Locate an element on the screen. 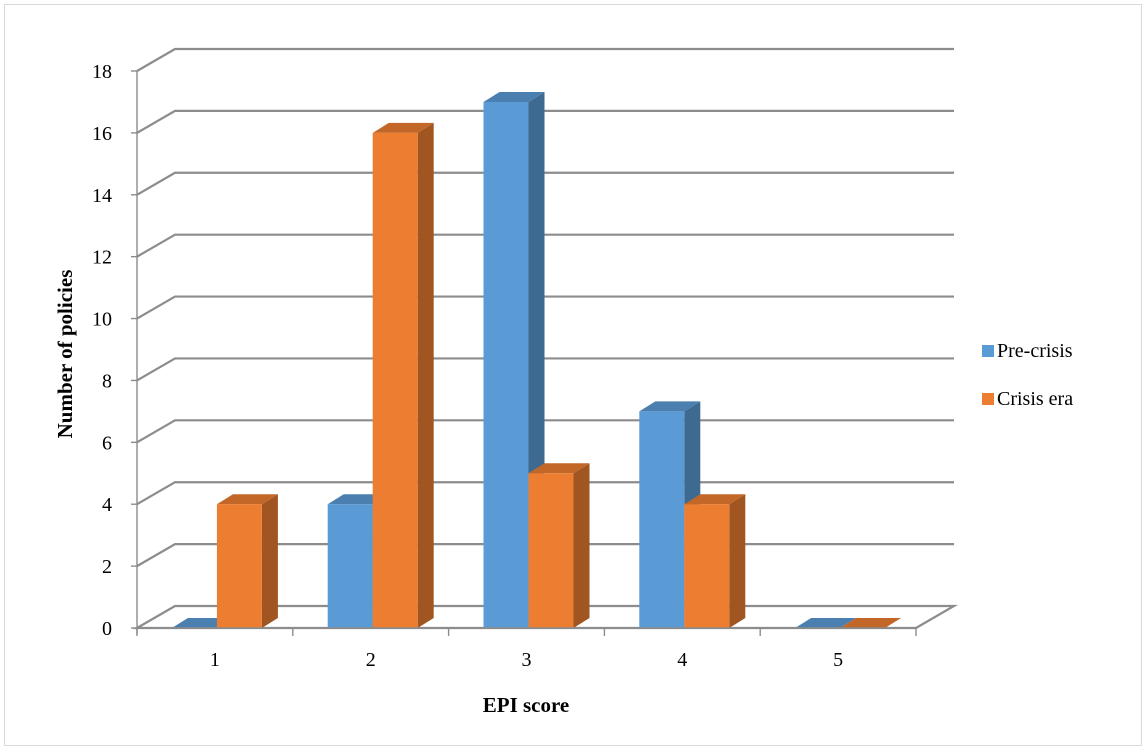 The image size is (1148, 752). y-tick-label: 12 is located at coordinates (102, 258).